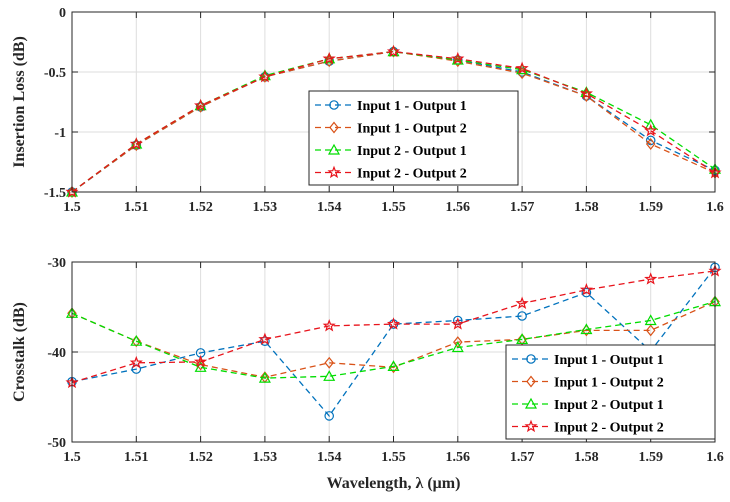  What do you see at coordinates (56, 353) in the screenshot?
I see `y-tick-label: -40` at bounding box center [56, 353].